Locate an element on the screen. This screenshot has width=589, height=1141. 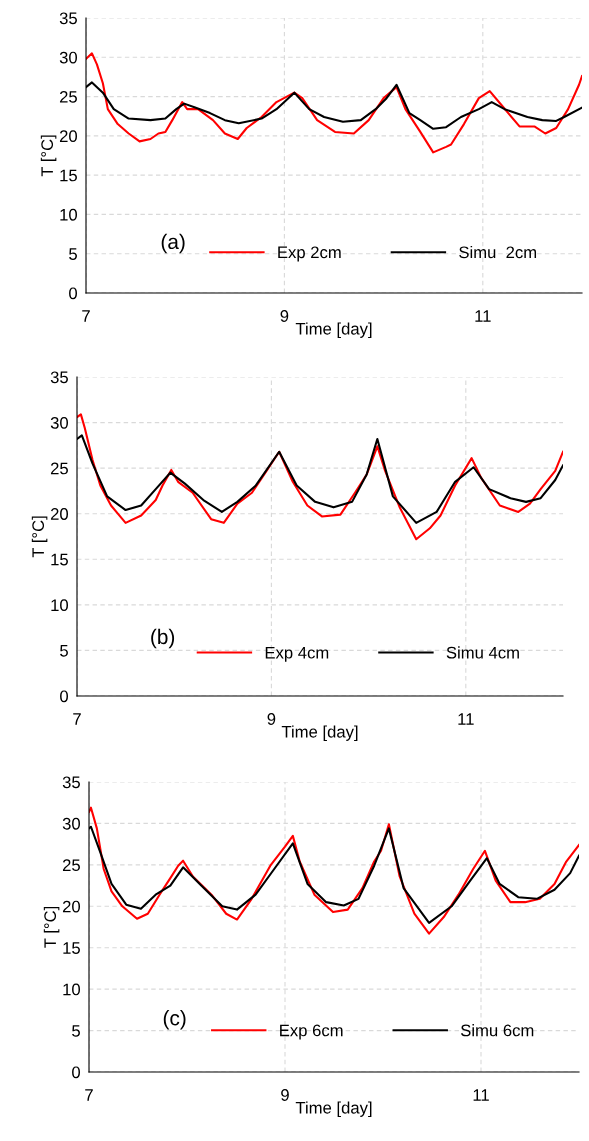
annotation: (a) is located at coordinates (173, 243).